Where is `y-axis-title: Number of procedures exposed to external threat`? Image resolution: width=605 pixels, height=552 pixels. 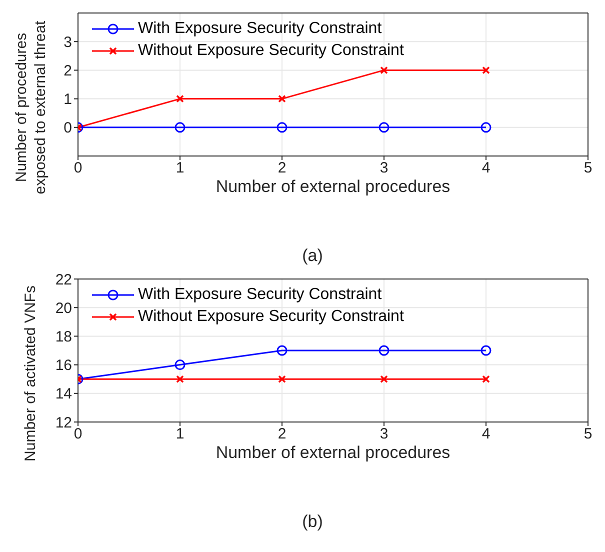
y-axis-title: Number of procedures exposed to external threat is located at coordinates (31, 107).